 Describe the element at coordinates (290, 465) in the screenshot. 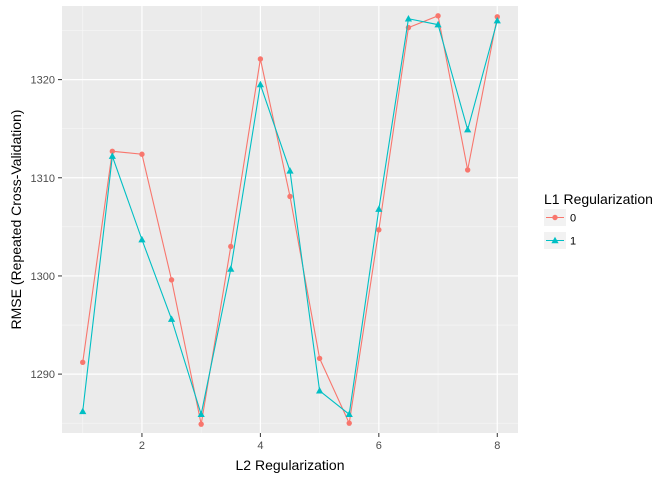

I see `x-axis-title: L2 Regularization` at that location.